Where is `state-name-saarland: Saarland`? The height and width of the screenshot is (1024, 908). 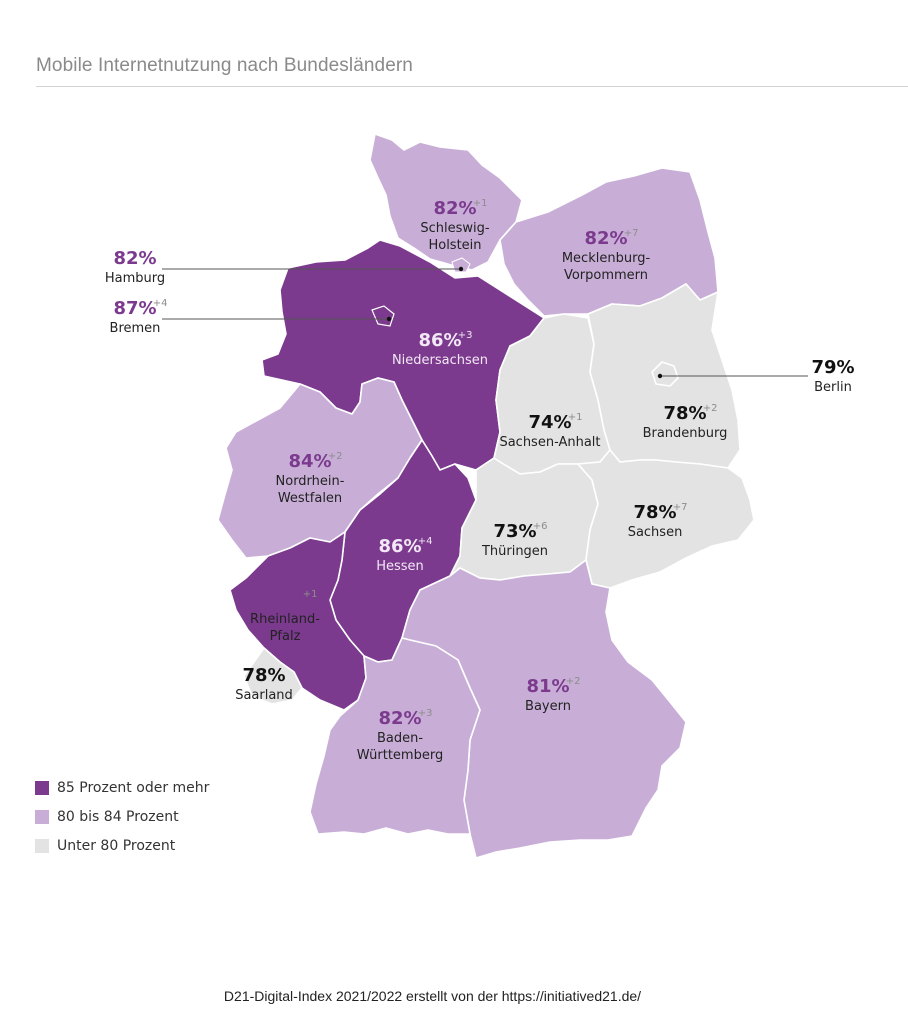
state-name-saarland: Saarland is located at coordinates (264, 695).